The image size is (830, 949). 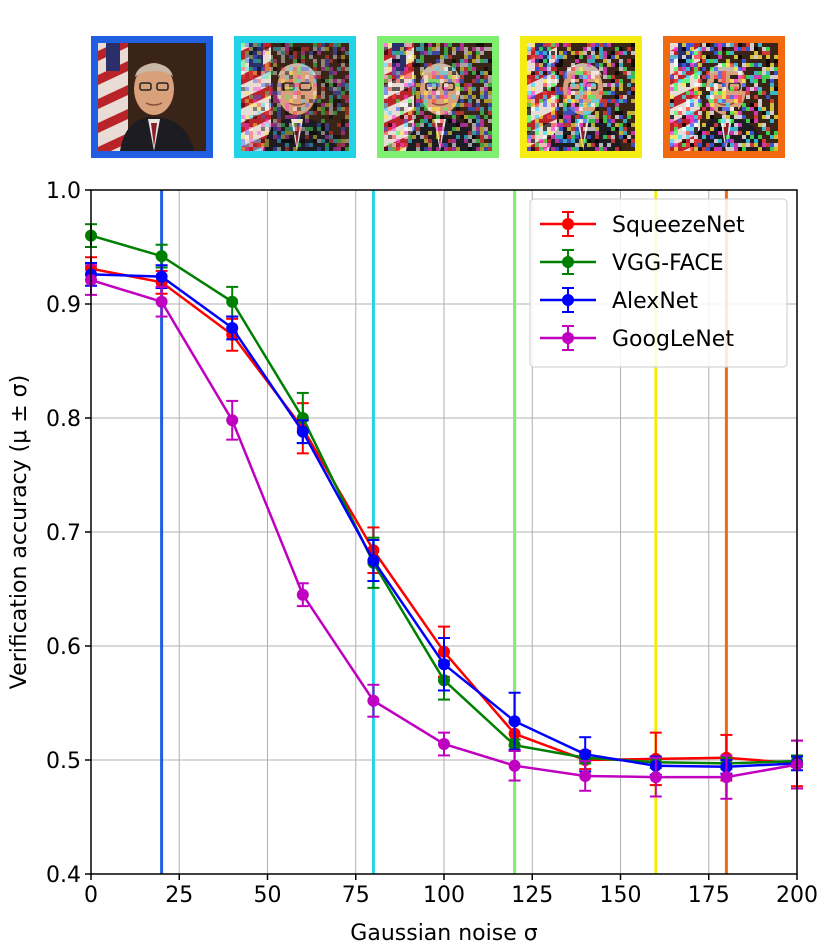 I want to click on mouth, so click(x=297, y=104).